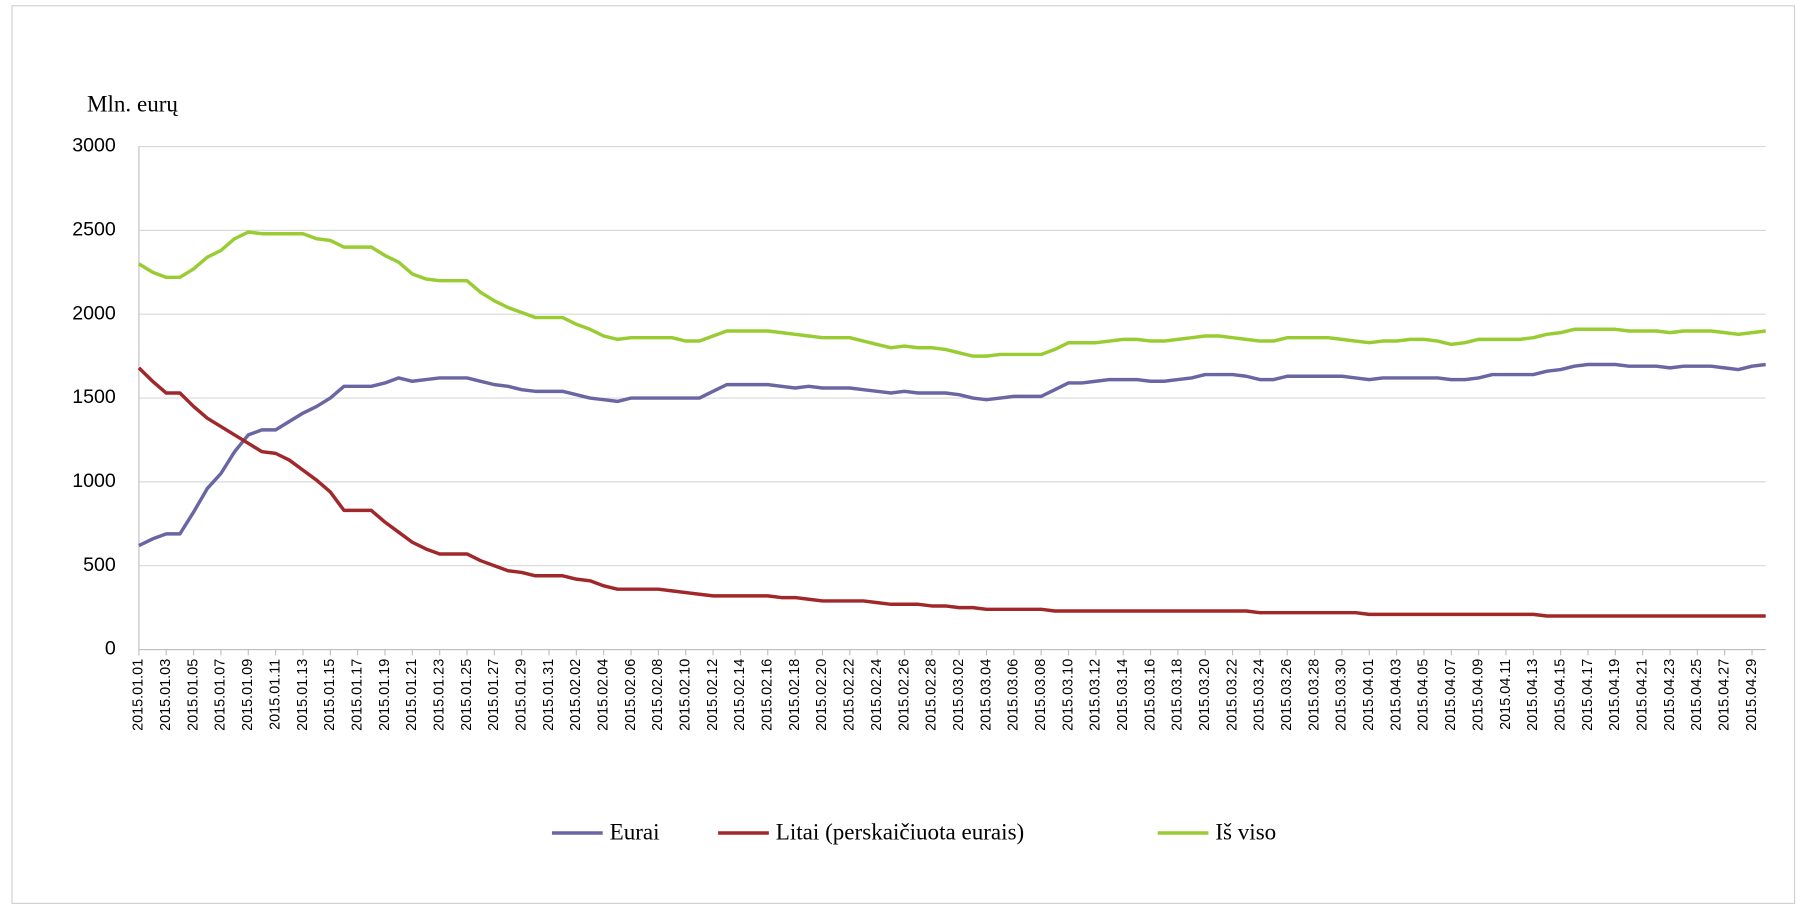 The width and height of the screenshot is (1810, 908). I want to click on x-tick-label: 2015.01.01, so click(139, 695).